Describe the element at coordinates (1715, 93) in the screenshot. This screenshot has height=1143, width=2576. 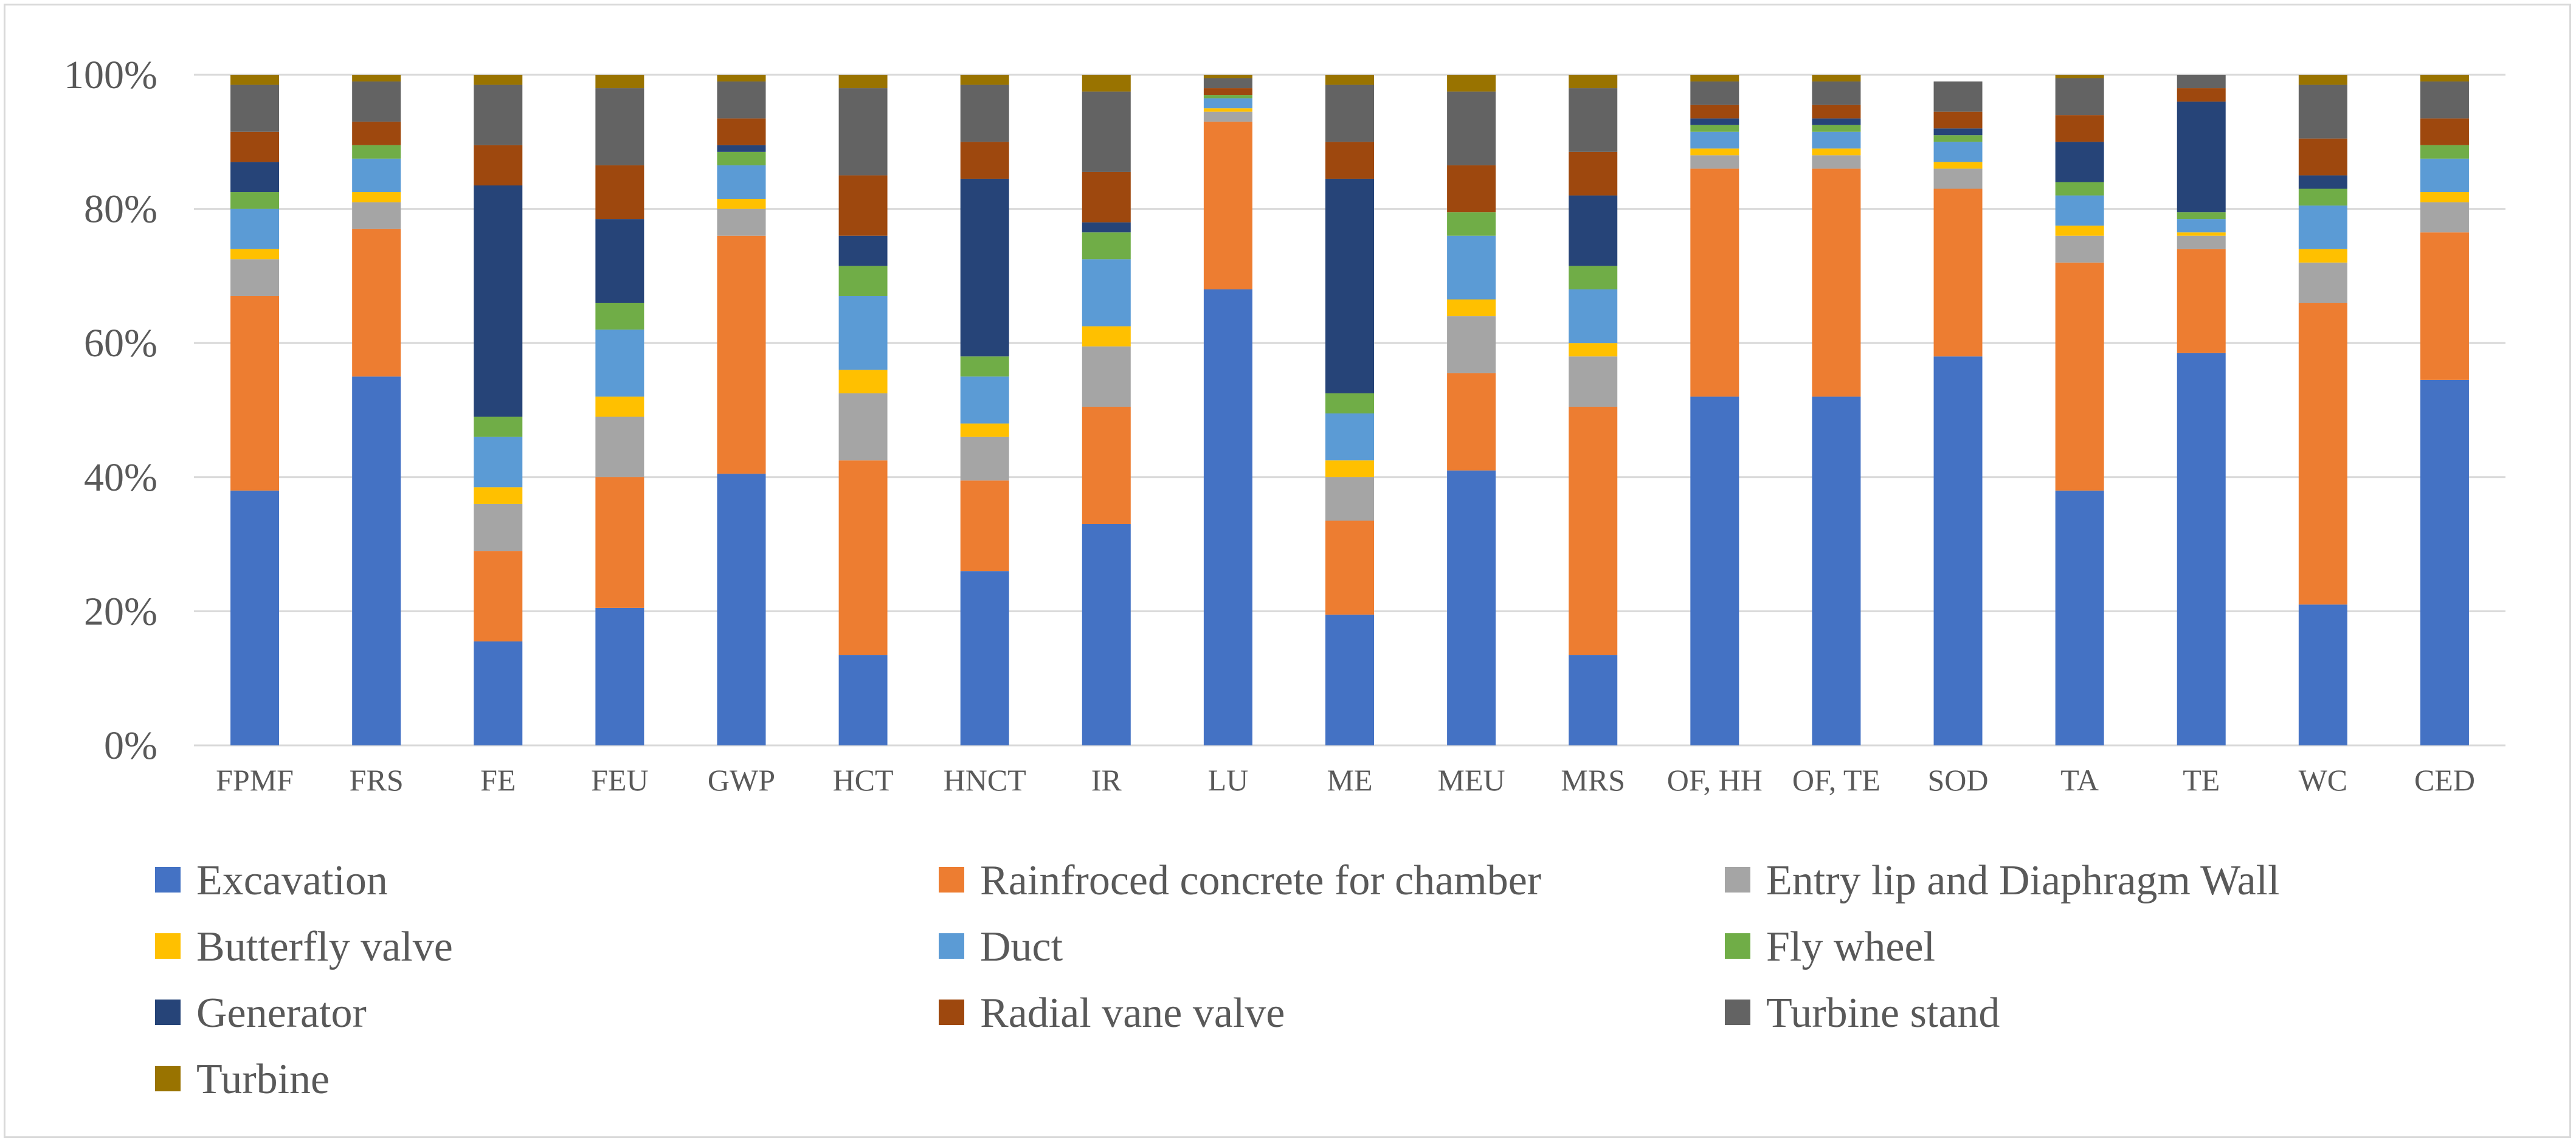
I see `bar-segment-of-hh-turbine-stand` at that location.